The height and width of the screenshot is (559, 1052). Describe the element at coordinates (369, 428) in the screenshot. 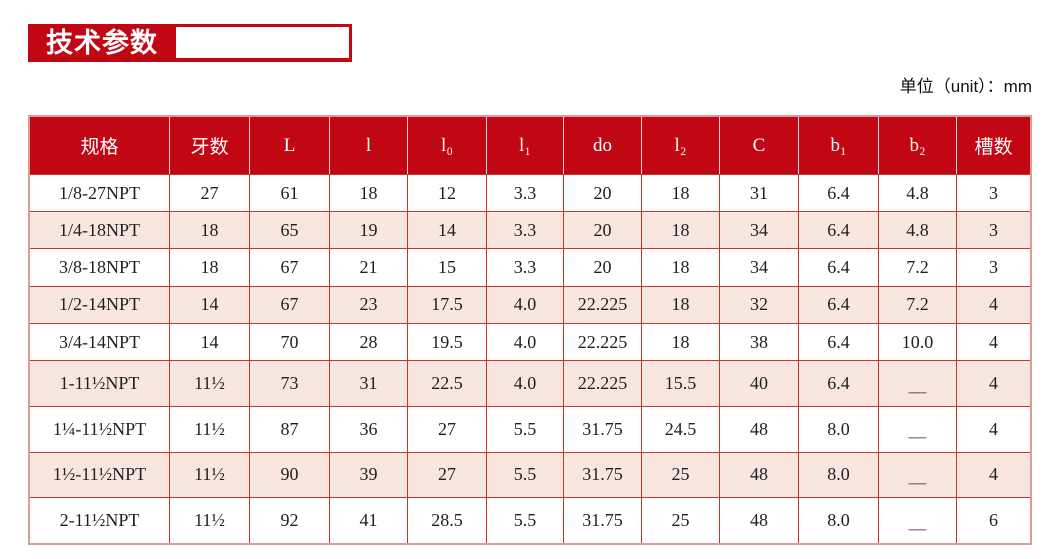

I see `table-cell: 36` at that location.